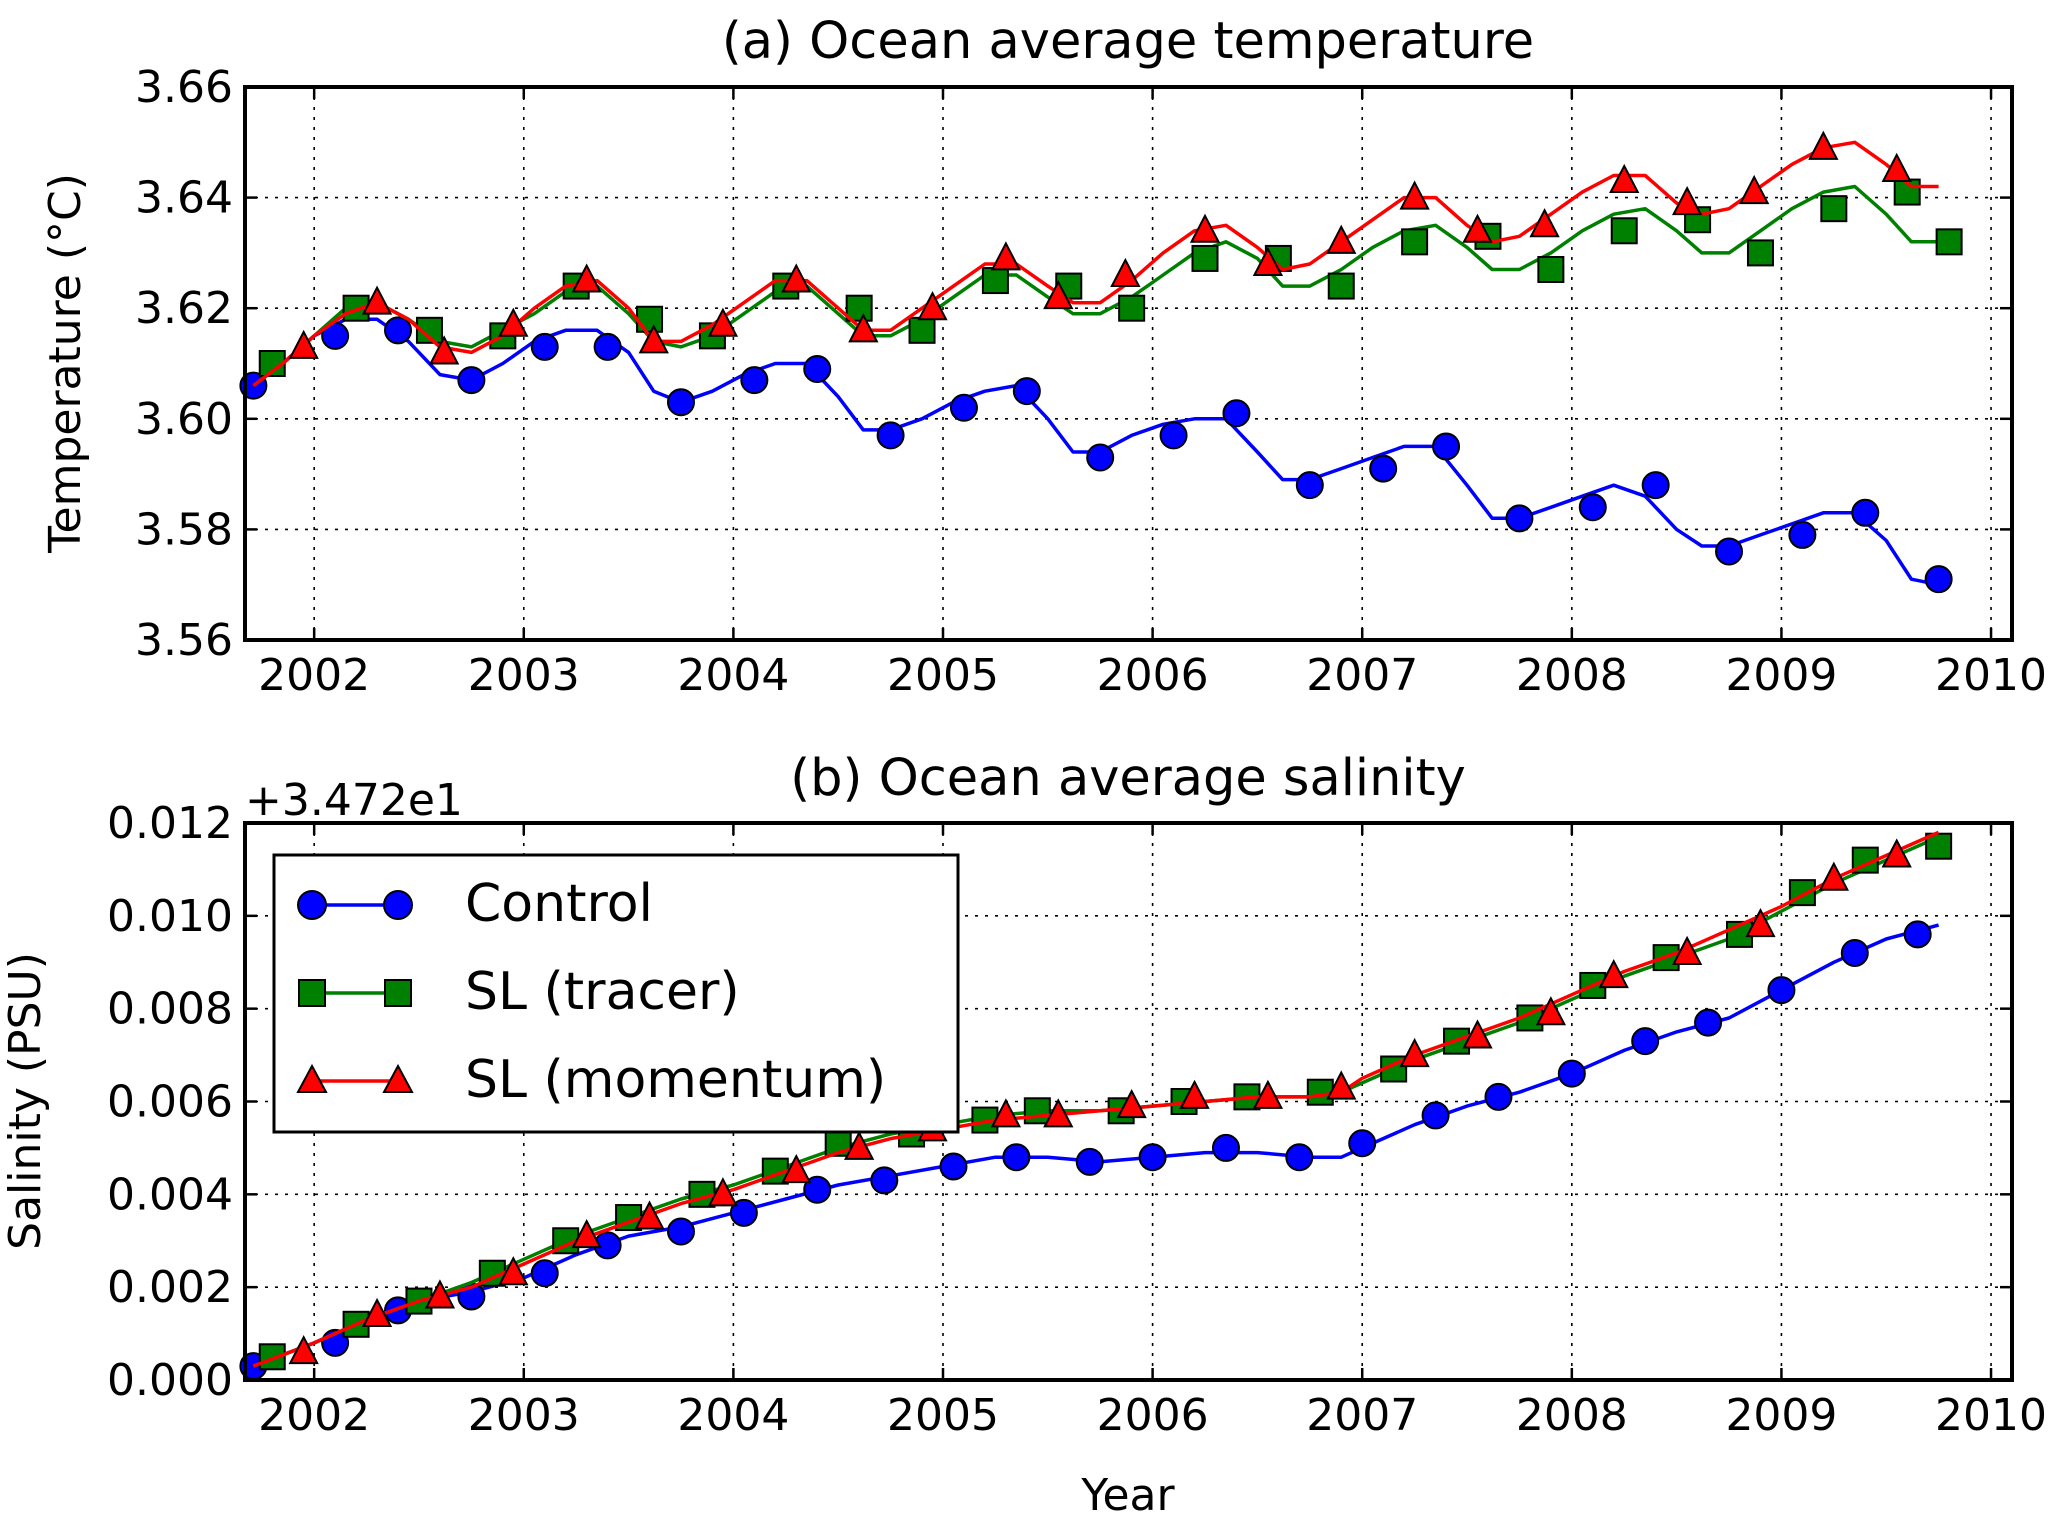 This screenshot has height=1527, width=2067. What do you see at coordinates (170, 1380) in the screenshot?
I see `sal-y-tick-label: 0.000` at bounding box center [170, 1380].